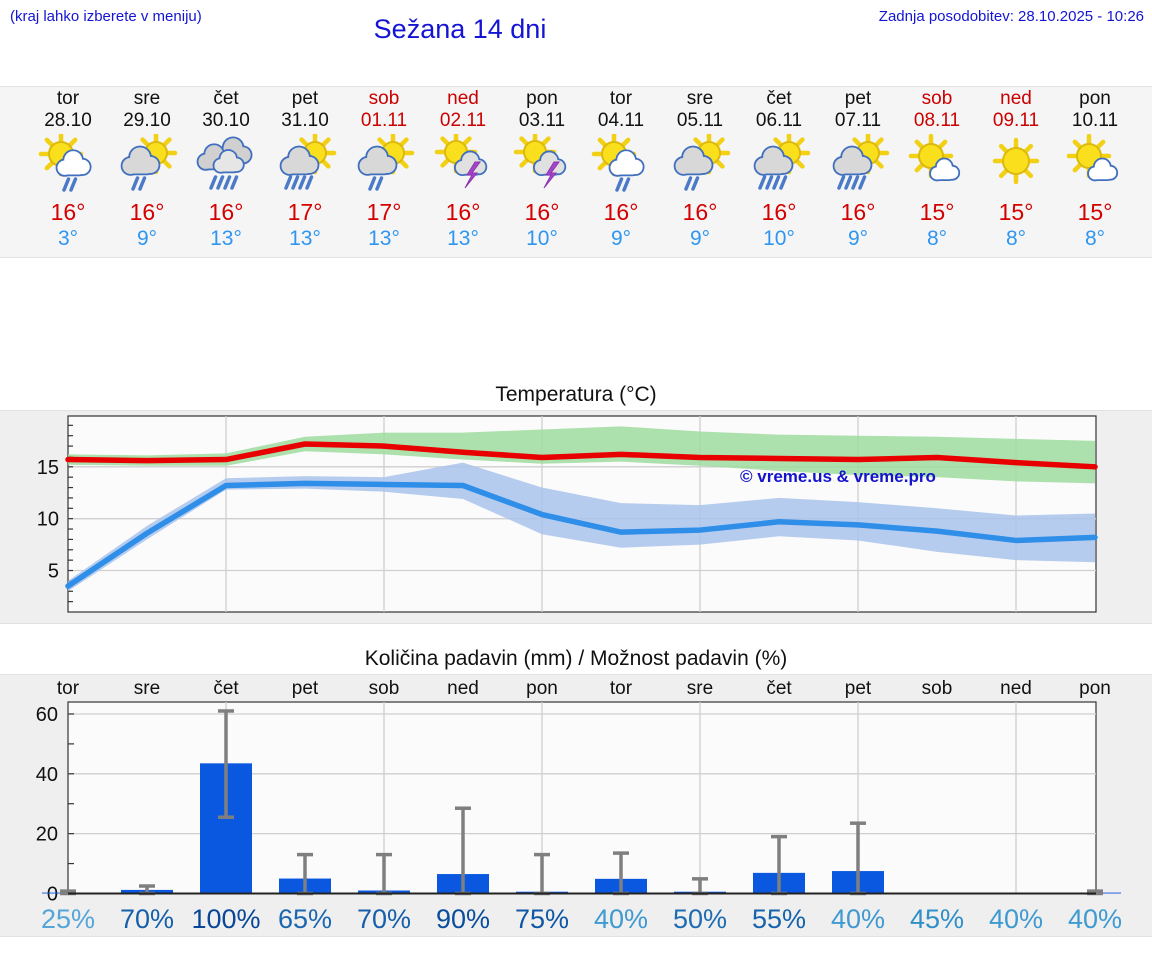 The width and height of the screenshot is (1152, 975). I want to click on day-column: sre 29.10 16° 9°, so click(147, 172).